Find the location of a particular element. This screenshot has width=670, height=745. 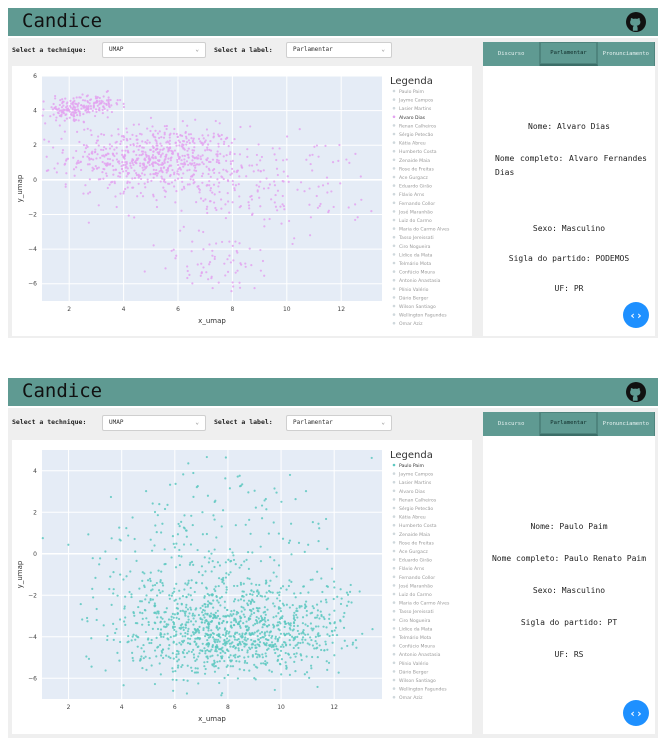

legend-item: Dário Berger is located at coordinates (413, 671).